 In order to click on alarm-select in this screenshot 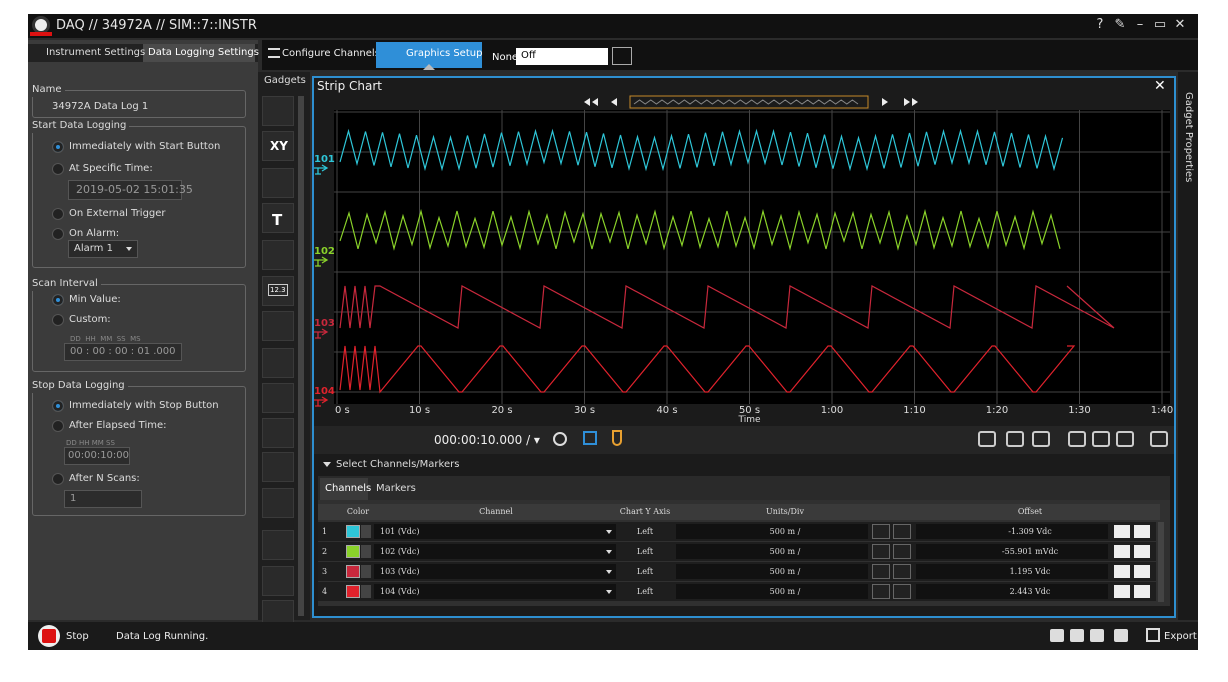, I will do `click(103, 249)`.